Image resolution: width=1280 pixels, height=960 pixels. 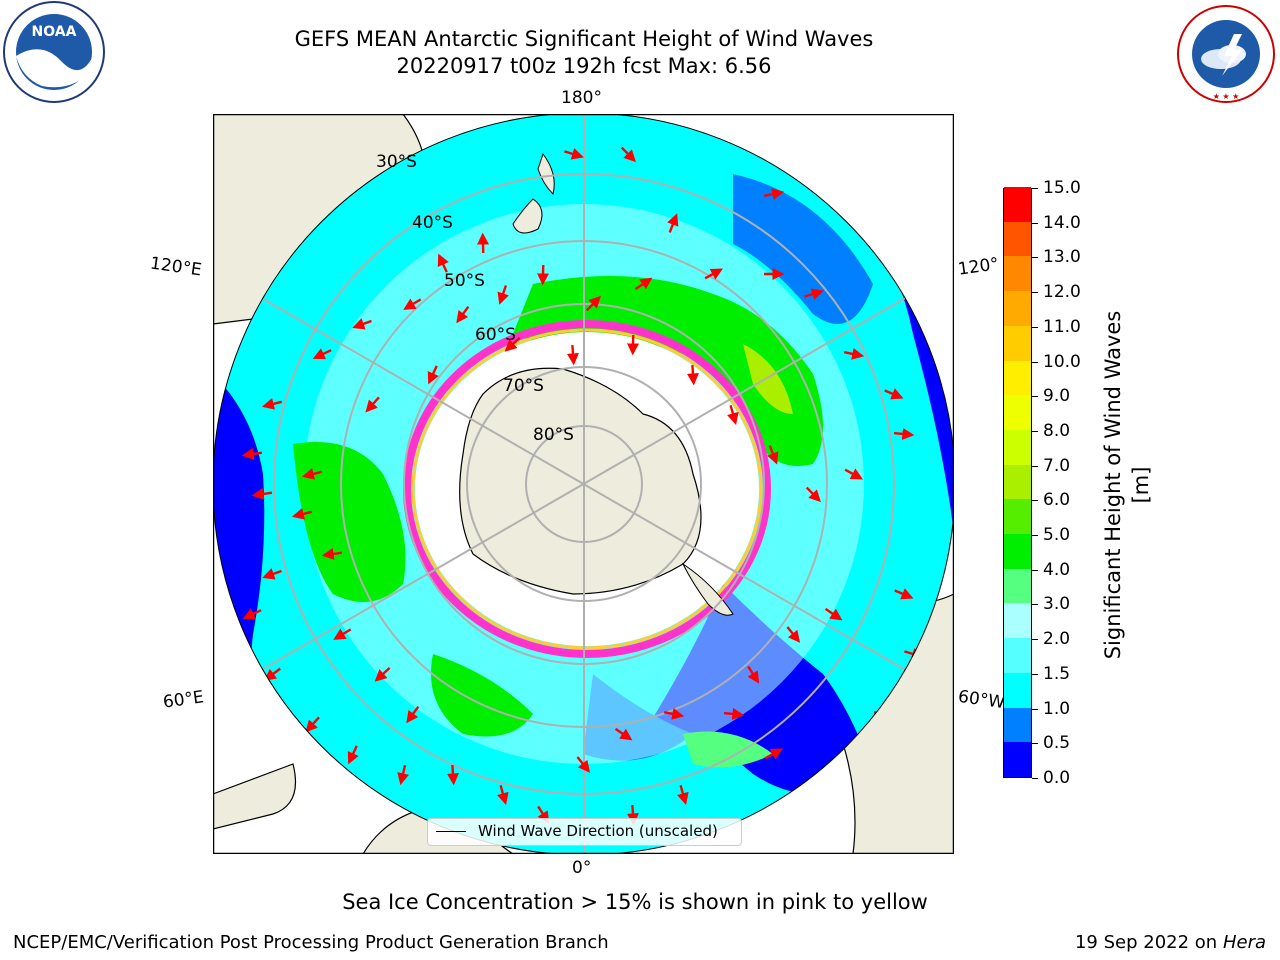 I want to click on colorbar-tick-label: 11.0, so click(x=1062, y=326).